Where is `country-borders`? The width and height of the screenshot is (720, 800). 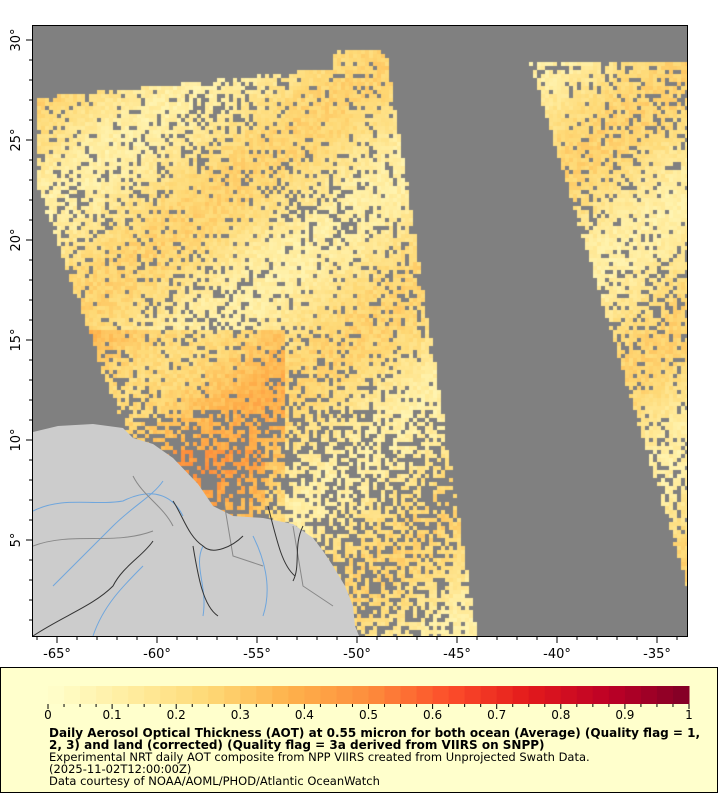
country-borders is located at coordinates (168, 568).